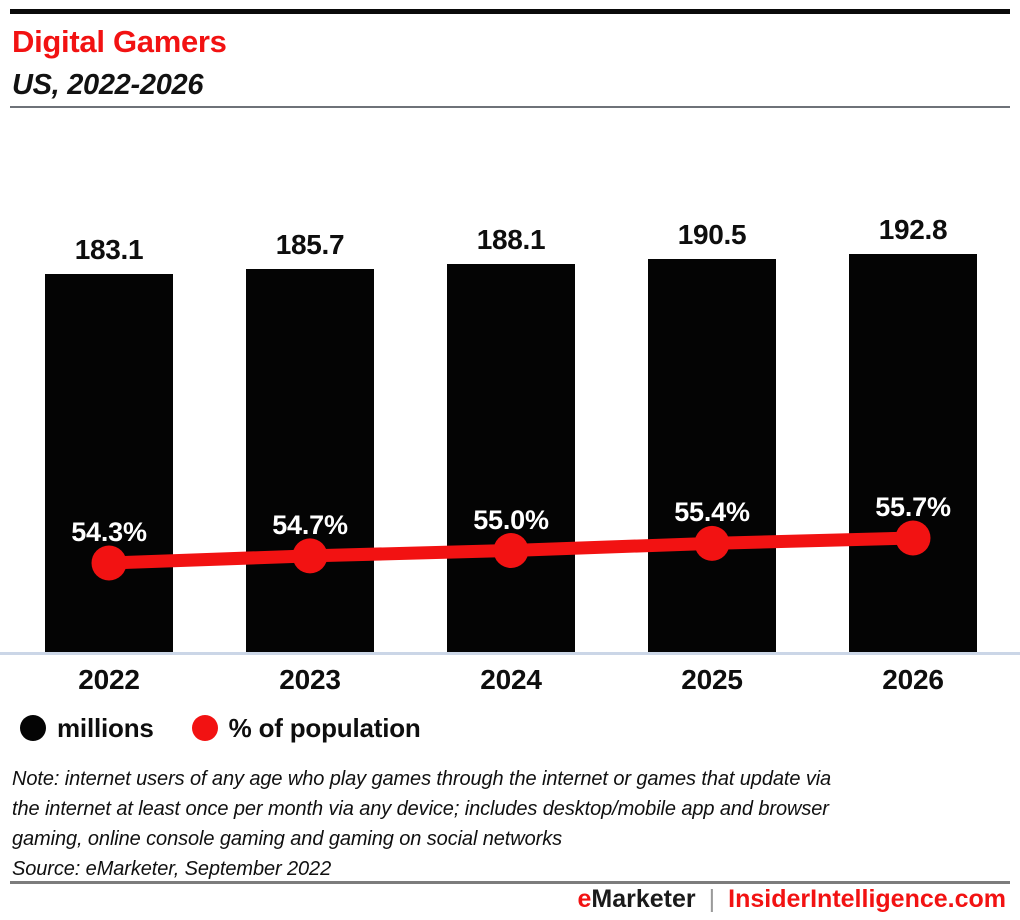 The image size is (1020, 920). What do you see at coordinates (712, 234) in the screenshot?
I see `bar-value-label-2025: 190.5` at bounding box center [712, 234].